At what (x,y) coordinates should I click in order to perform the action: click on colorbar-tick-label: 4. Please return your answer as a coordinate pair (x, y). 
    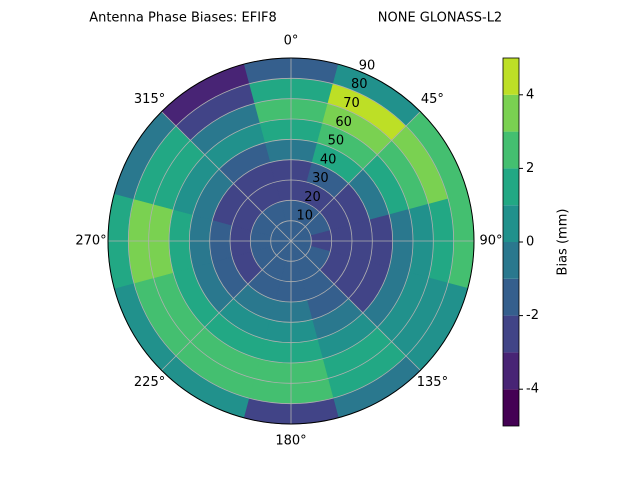
    Looking at the image, I should click on (530, 94).